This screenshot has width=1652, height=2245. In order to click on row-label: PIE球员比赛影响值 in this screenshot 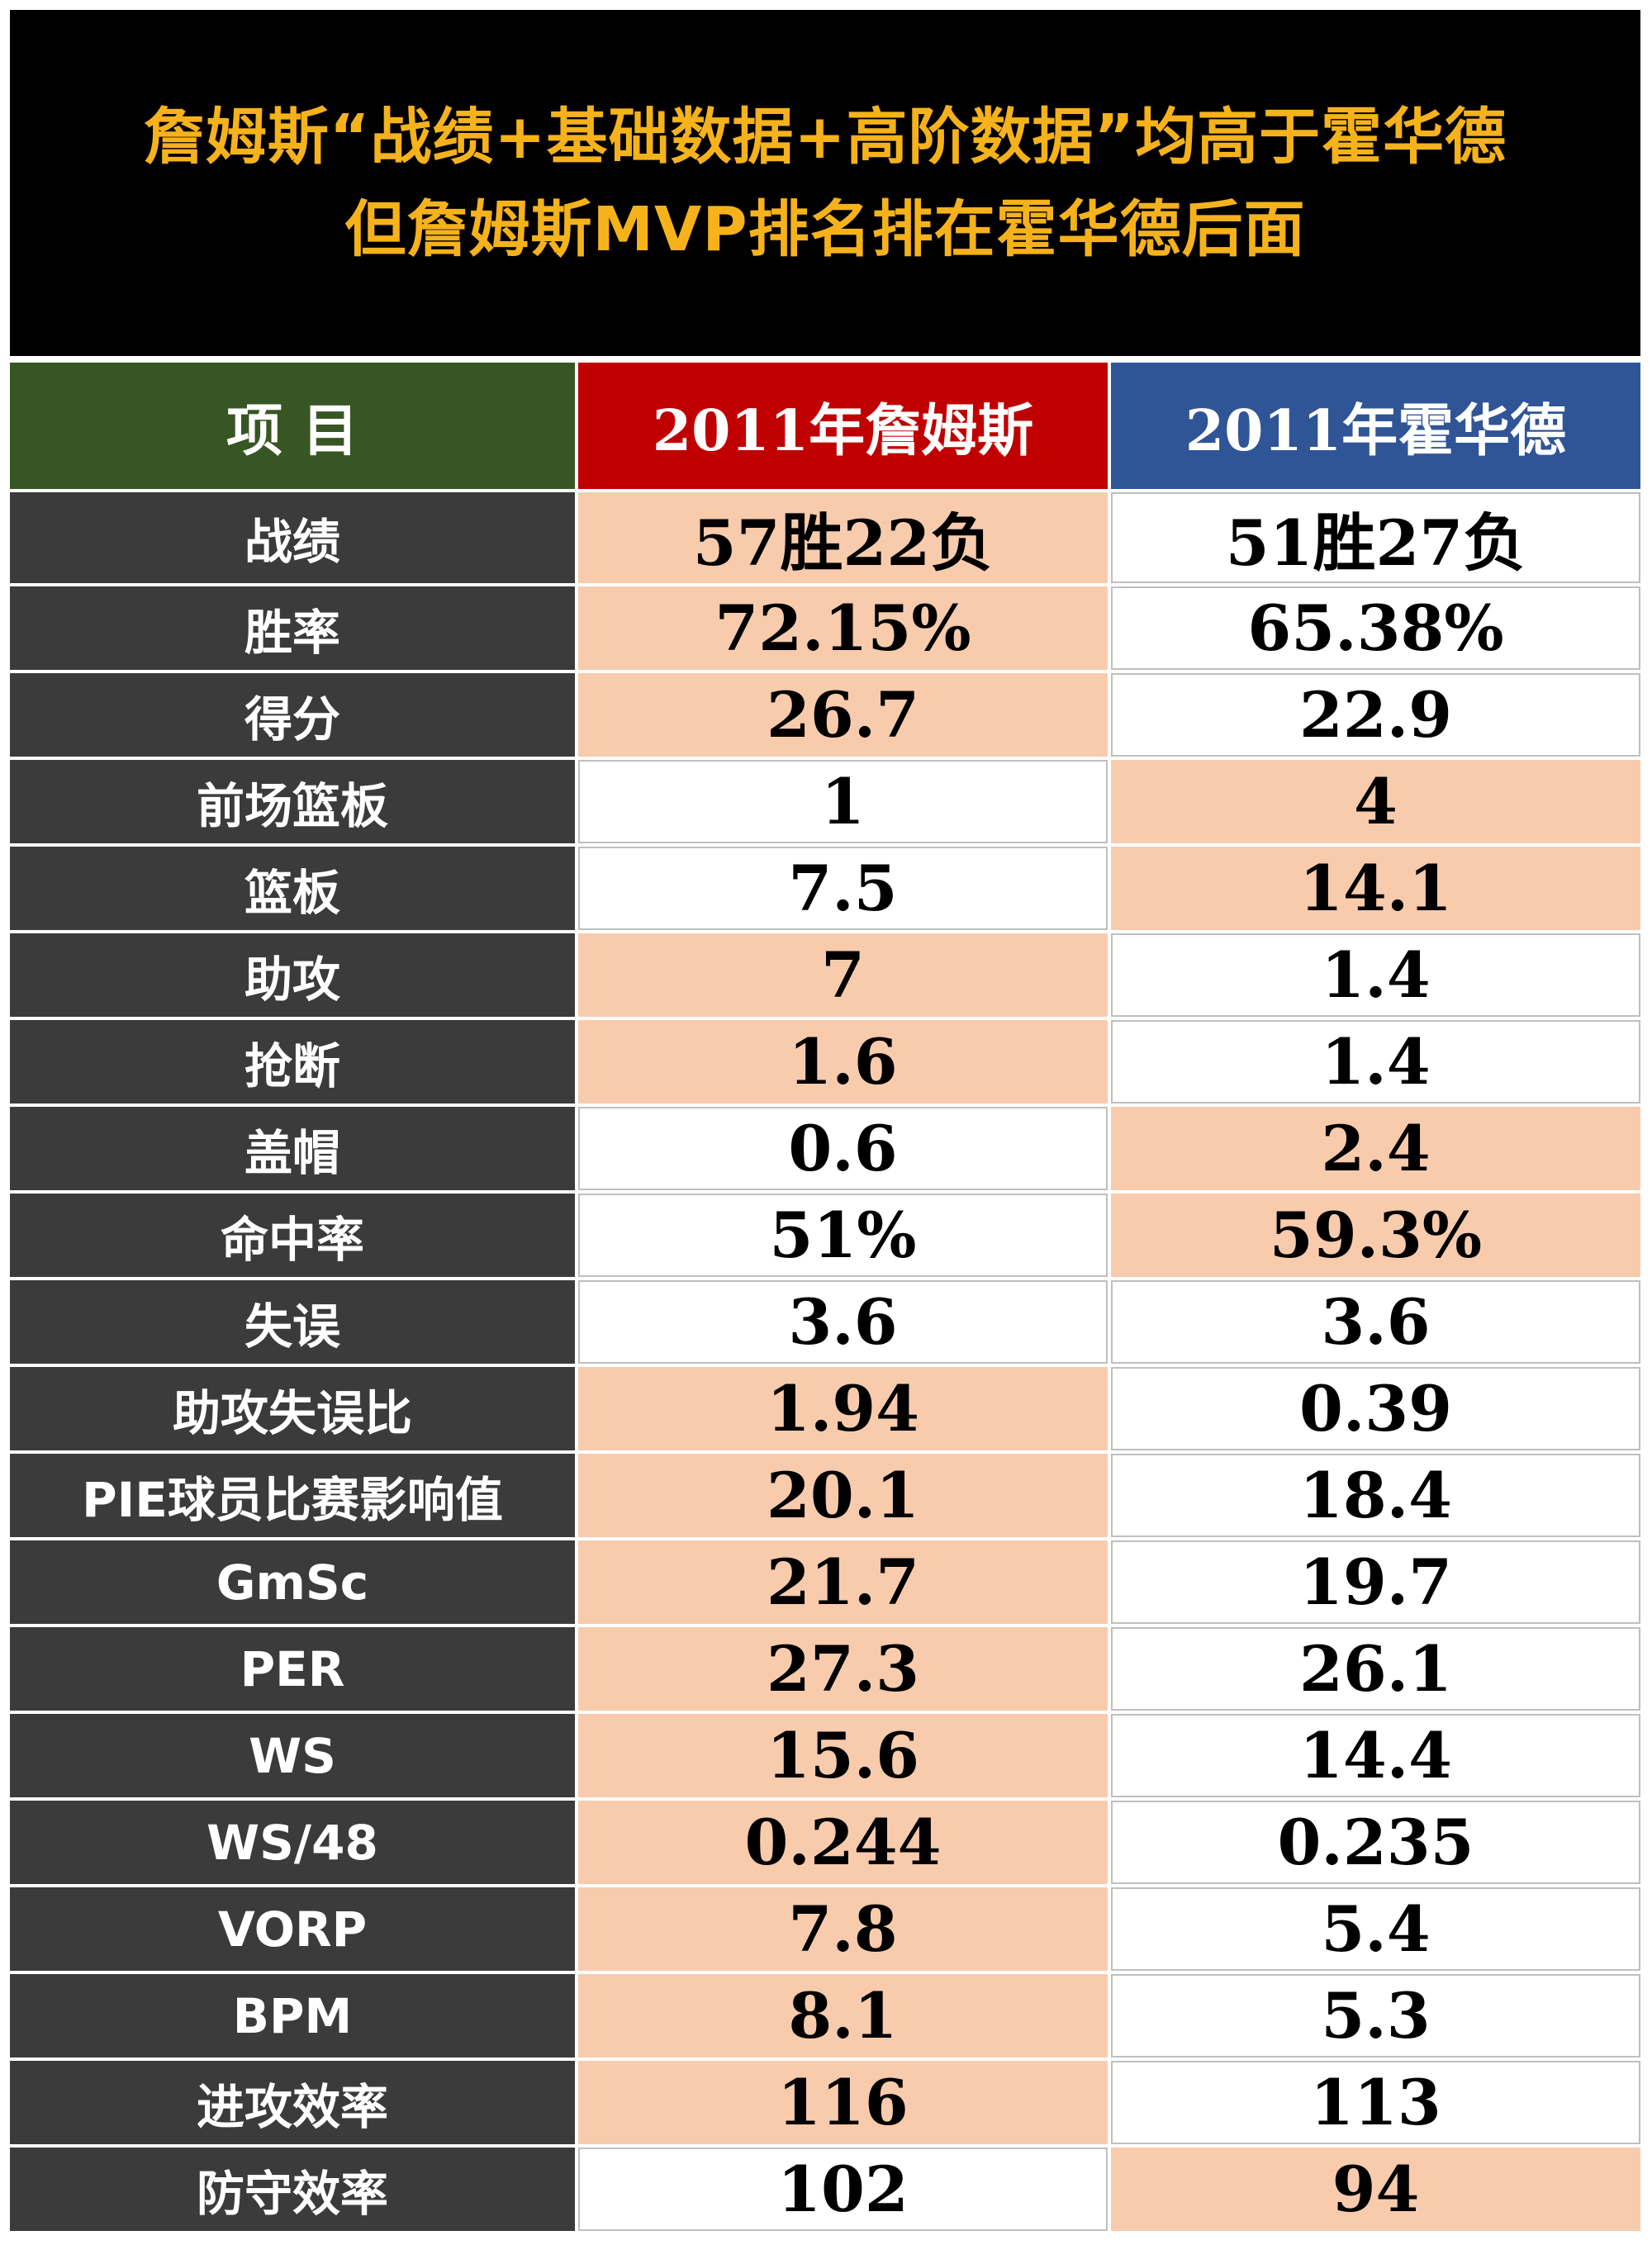, I will do `click(292, 1495)`.